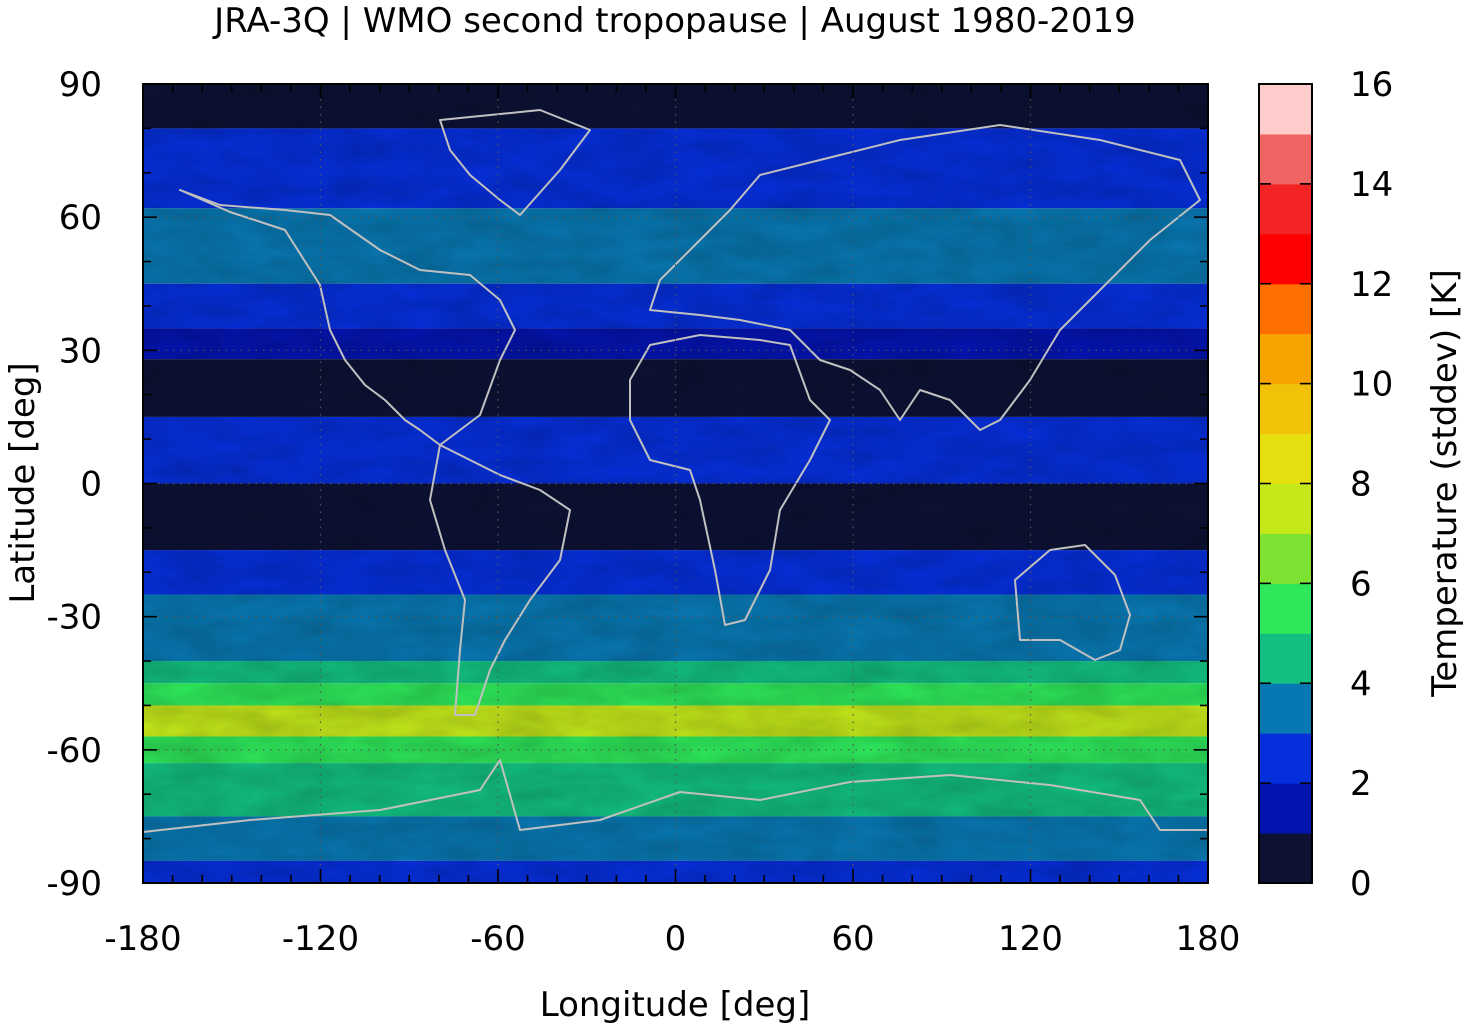  I want to click on colorbar-tick-label: 8, so click(1361, 485).